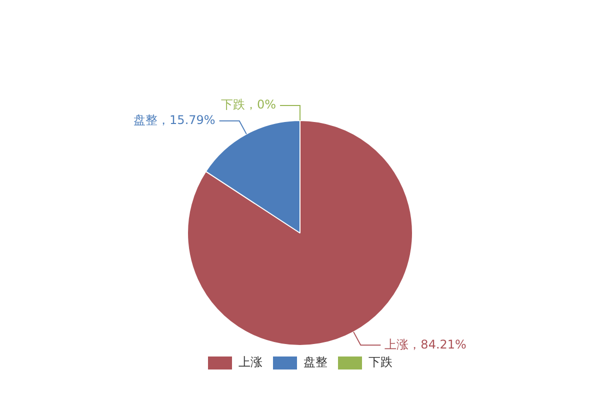 The image size is (600, 400). What do you see at coordinates (380, 362) in the screenshot?
I see `legend-label: 下跌` at bounding box center [380, 362].